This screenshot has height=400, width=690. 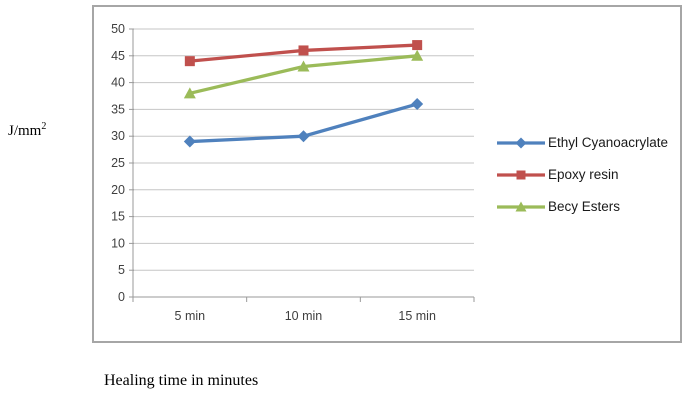 What do you see at coordinates (118, 56) in the screenshot?
I see `y-tick-label: 45` at bounding box center [118, 56].